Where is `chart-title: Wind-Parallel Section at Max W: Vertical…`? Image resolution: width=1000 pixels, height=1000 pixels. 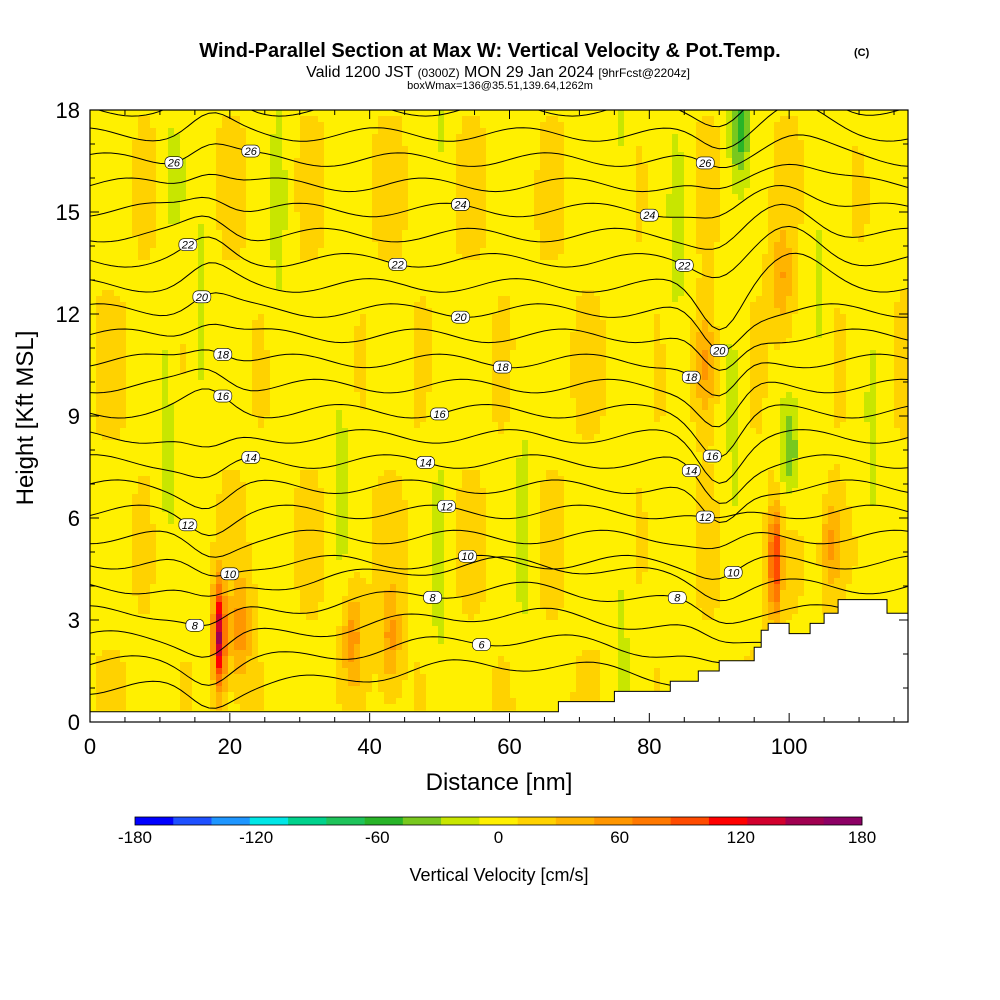 chart-title: Wind-Parallel Section at Max W: Vertical… is located at coordinates (489, 51).